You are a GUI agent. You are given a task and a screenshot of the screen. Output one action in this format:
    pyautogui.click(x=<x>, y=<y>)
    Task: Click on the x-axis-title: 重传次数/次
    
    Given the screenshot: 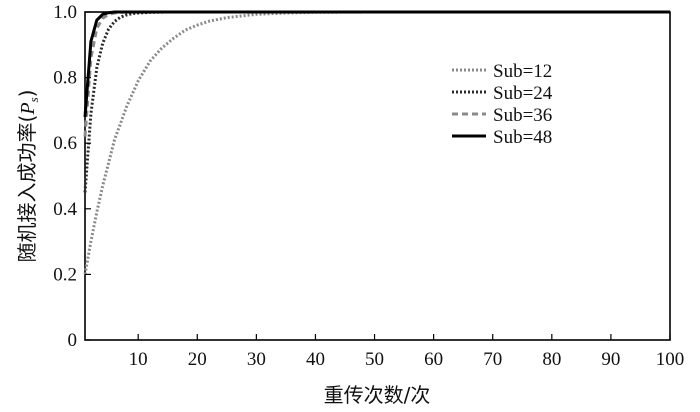 What is the action you would take?
    pyautogui.click(x=377, y=395)
    